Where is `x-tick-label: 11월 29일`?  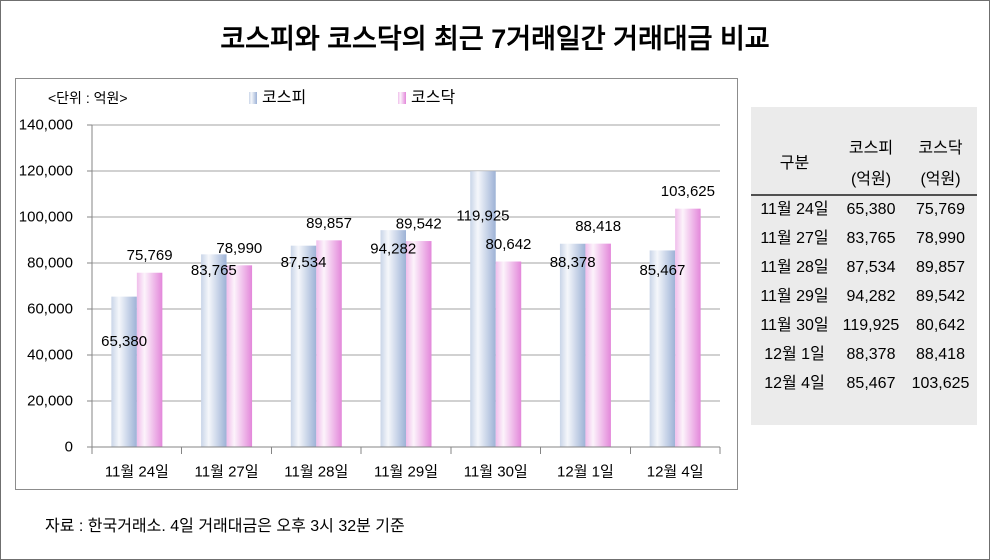 x-tick-label: 11월 29일 is located at coordinates (406, 472).